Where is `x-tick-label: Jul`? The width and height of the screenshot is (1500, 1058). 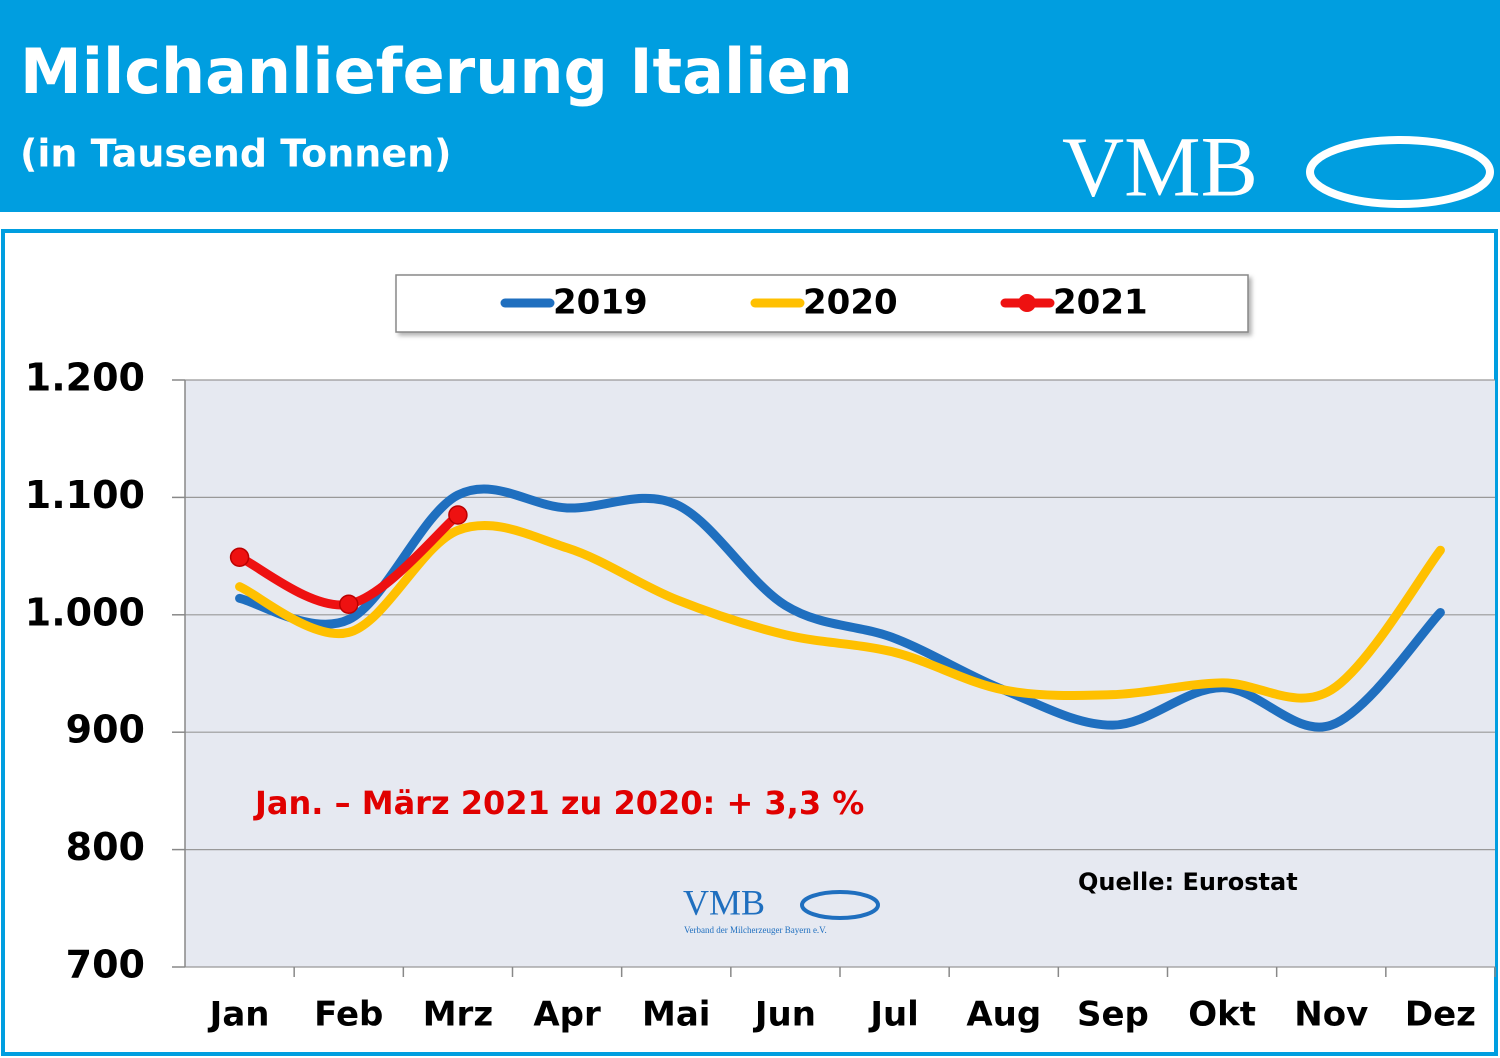 x-tick-label: Jul is located at coordinates (893, 1015).